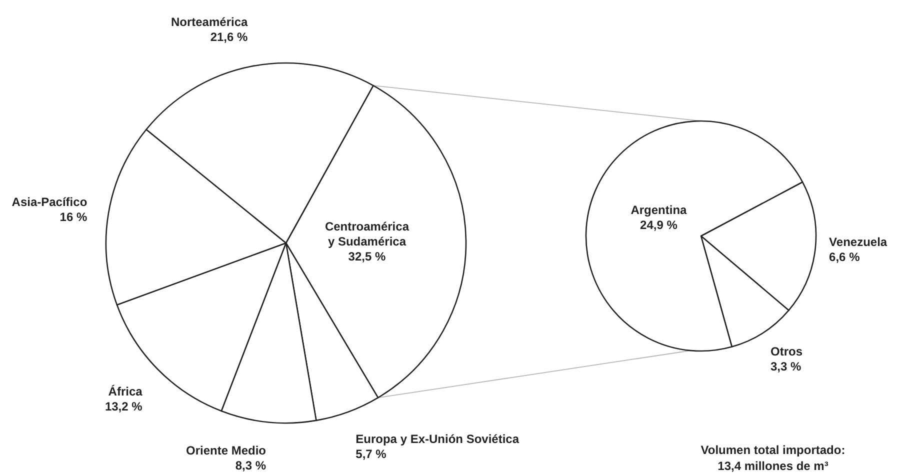 The height and width of the screenshot is (475, 900). I want to click on data-label: 3,3 %, so click(786, 366).